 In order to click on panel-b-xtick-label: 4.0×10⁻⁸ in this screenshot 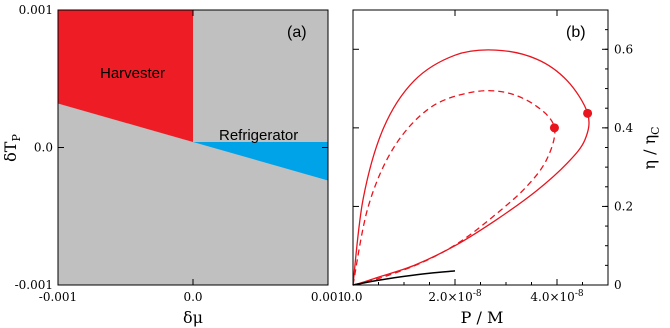, I will do `click(556, 296)`.